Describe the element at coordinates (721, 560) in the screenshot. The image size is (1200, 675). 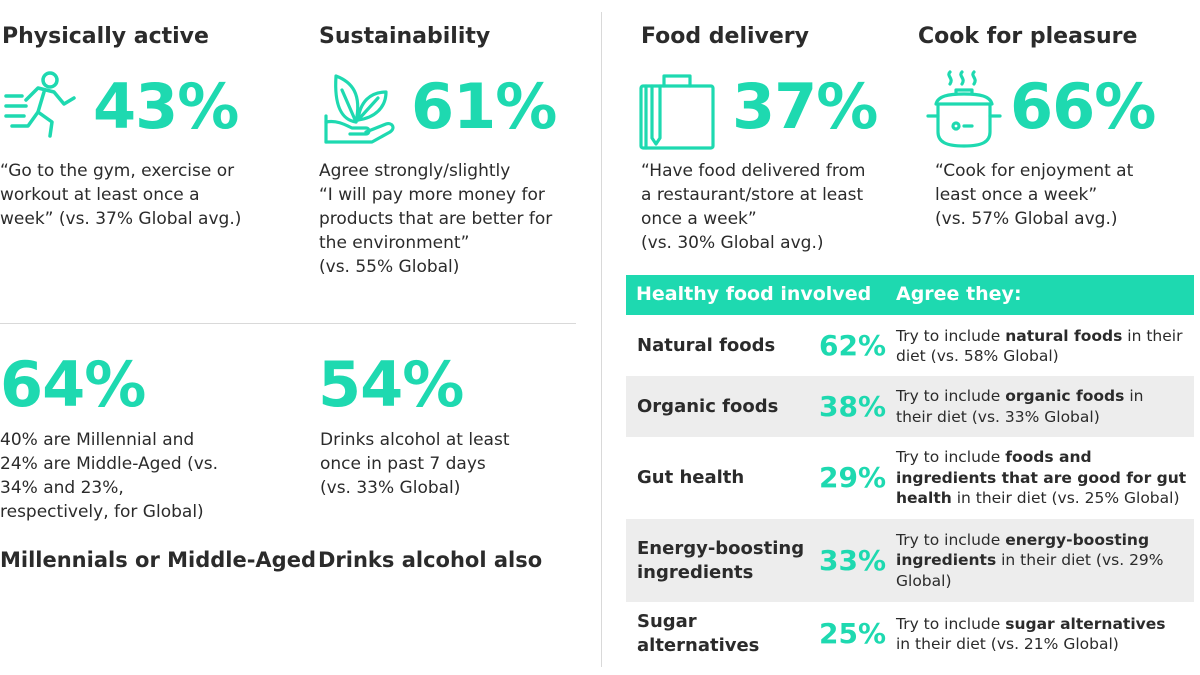
I see `row-label: Energy-boosting ingredients` at that location.